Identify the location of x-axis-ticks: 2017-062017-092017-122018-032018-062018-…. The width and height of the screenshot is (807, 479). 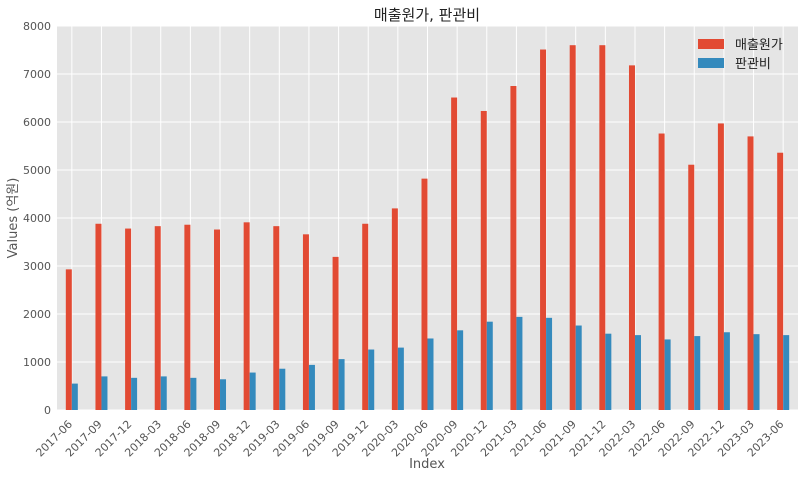
(409, 439).